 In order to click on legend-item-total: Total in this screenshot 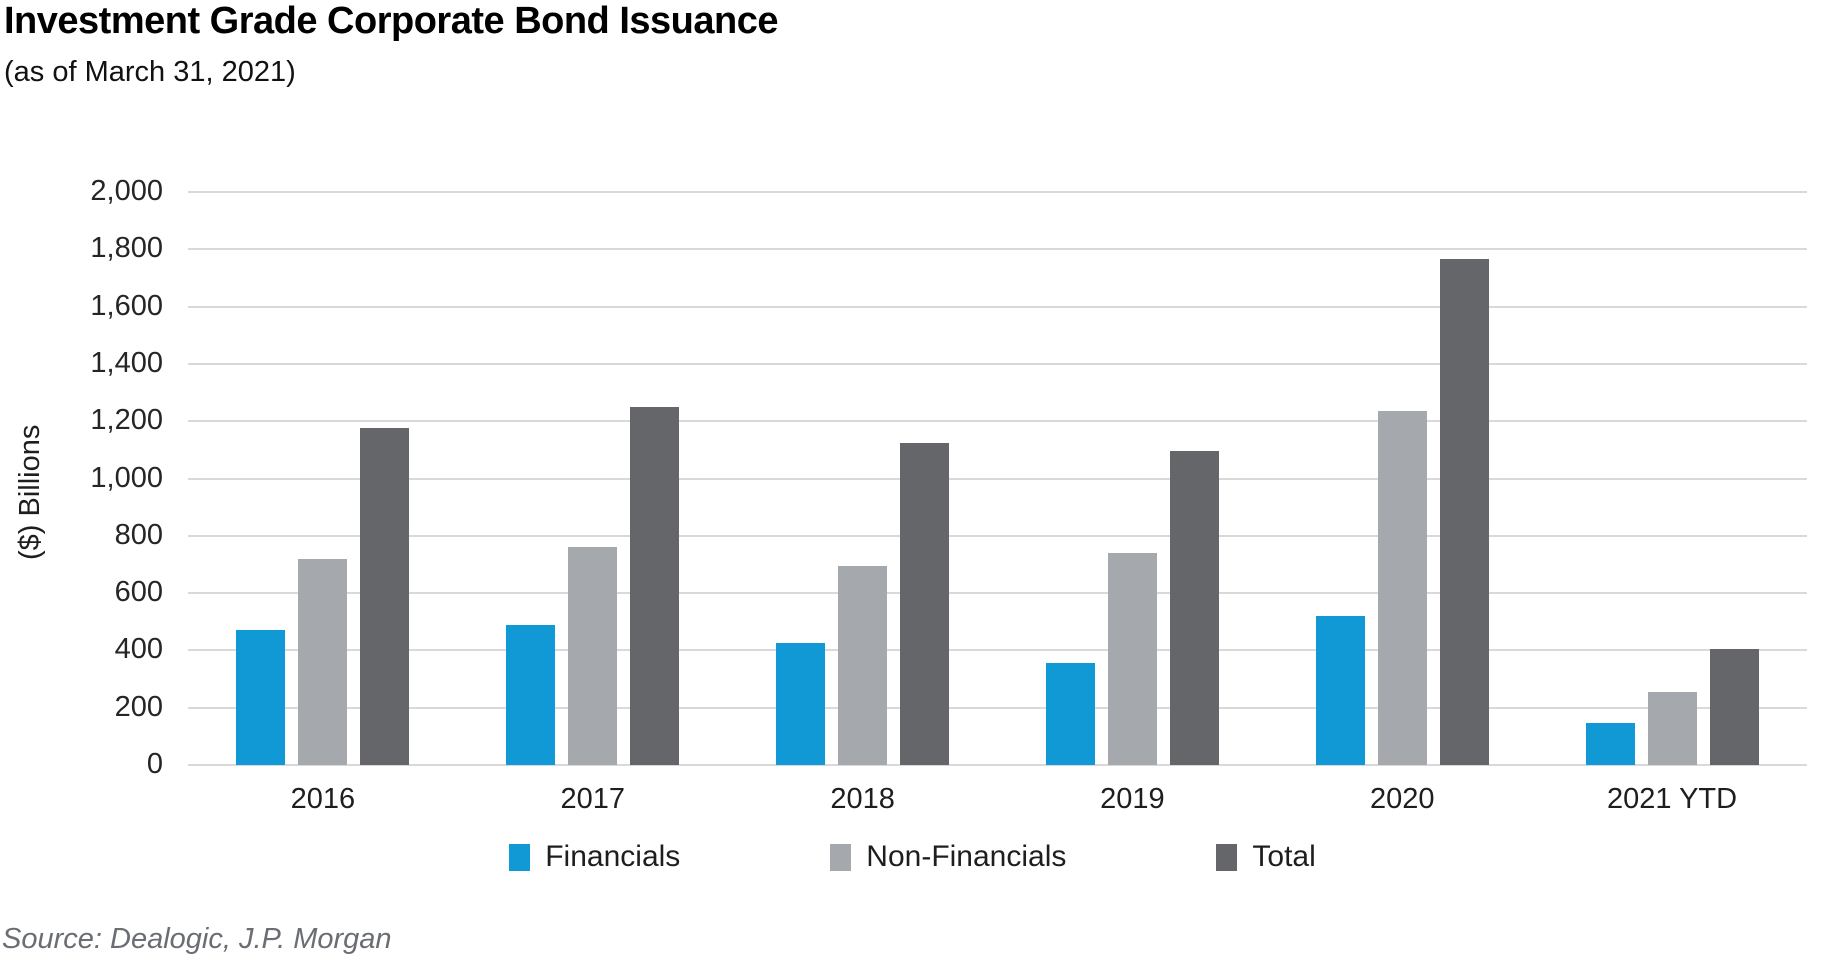, I will do `click(1266, 857)`.